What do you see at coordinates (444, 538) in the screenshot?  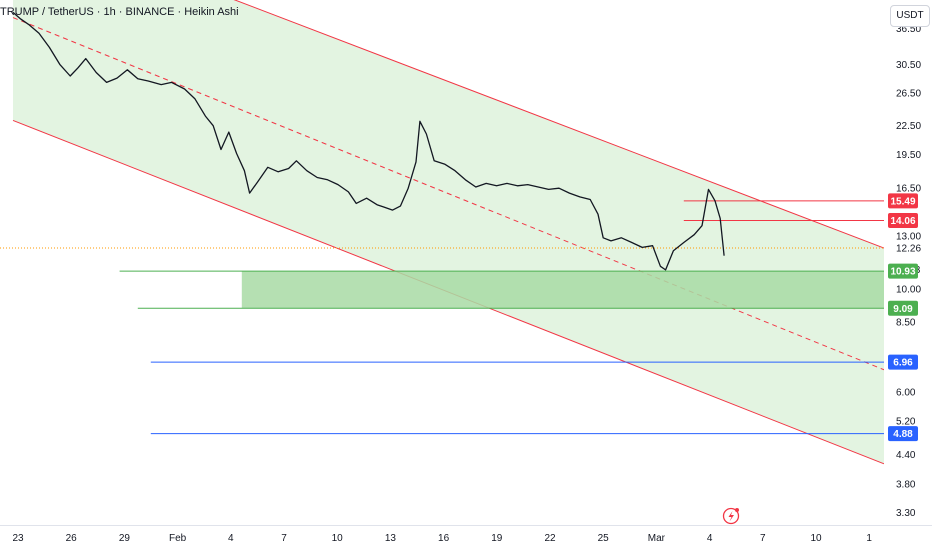 I see `x-tick-label: 16` at bounding box center [444, 538].